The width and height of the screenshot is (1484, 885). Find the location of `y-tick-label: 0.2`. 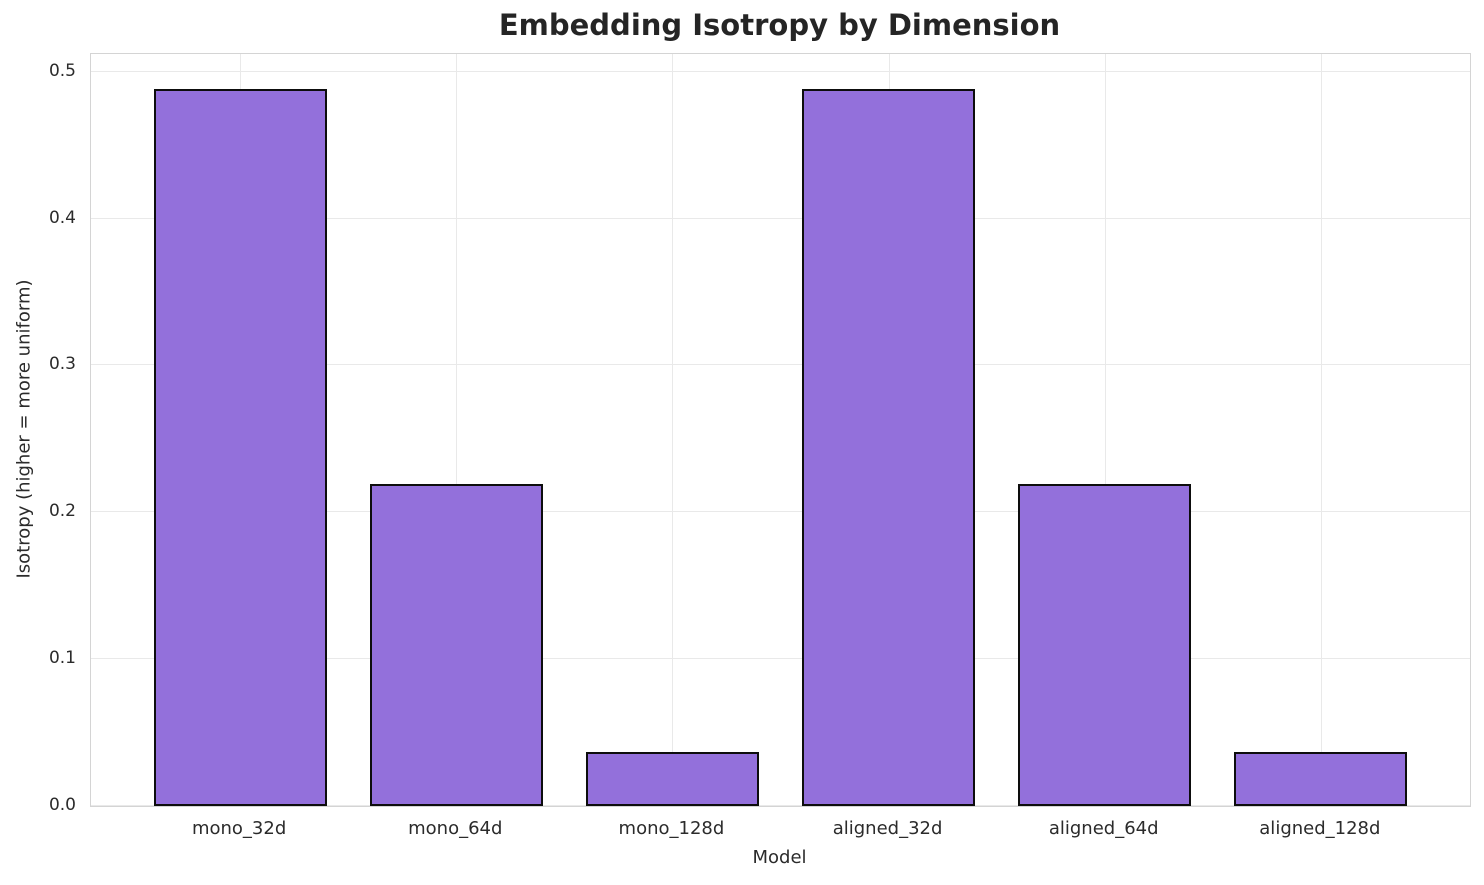

y-tick-label: 0.2 is located at coordinates (62, 511).